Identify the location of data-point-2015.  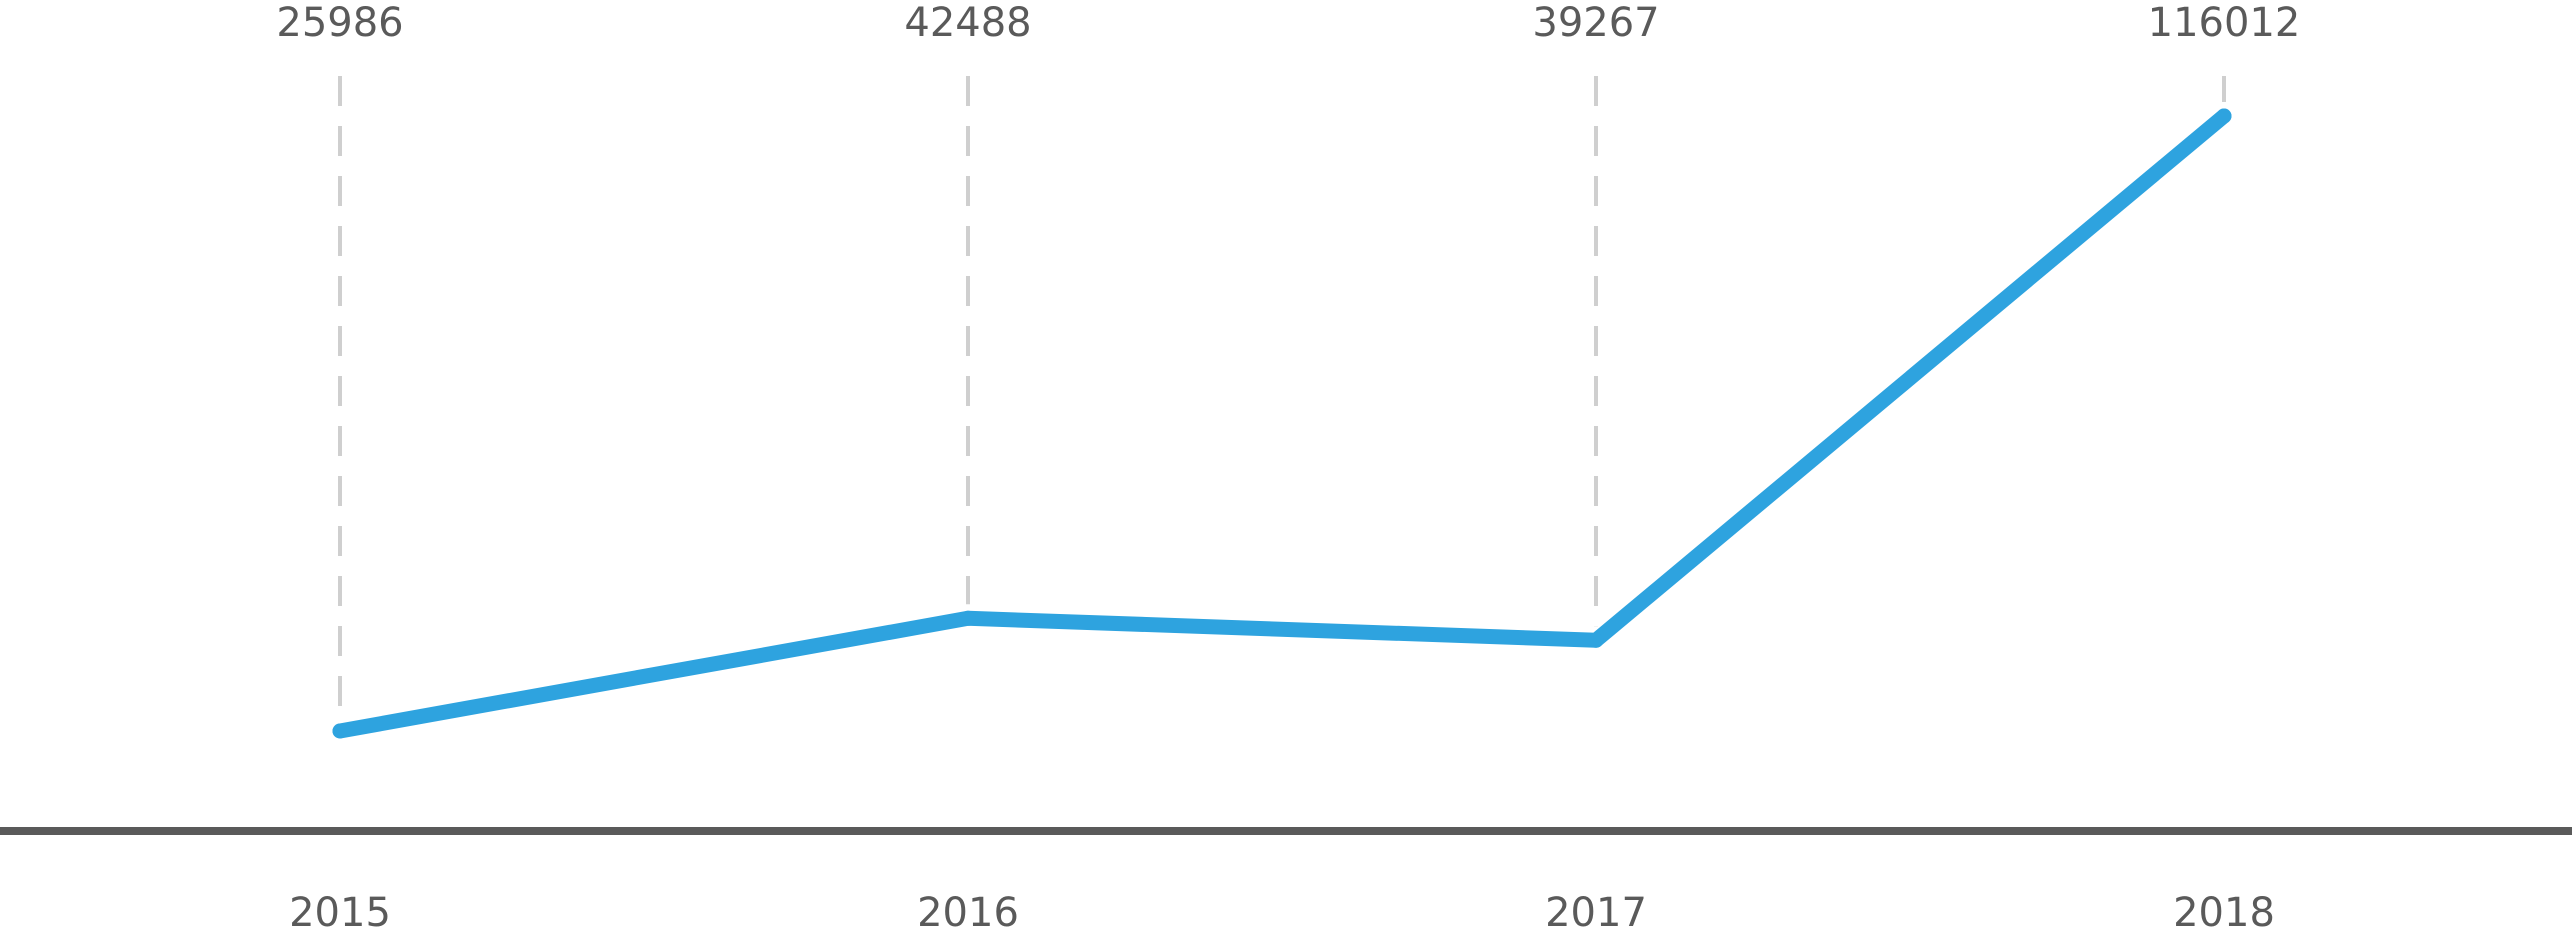
(340, 731).